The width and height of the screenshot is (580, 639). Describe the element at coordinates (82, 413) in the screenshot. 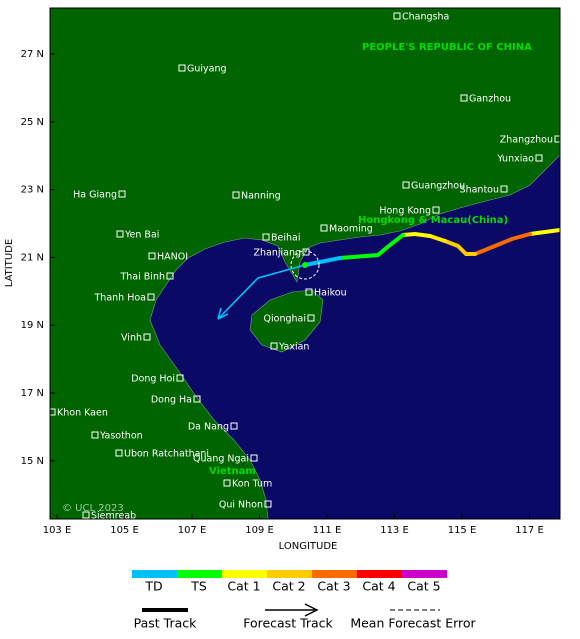

I see `city-label: Khon Kaen` at that location.